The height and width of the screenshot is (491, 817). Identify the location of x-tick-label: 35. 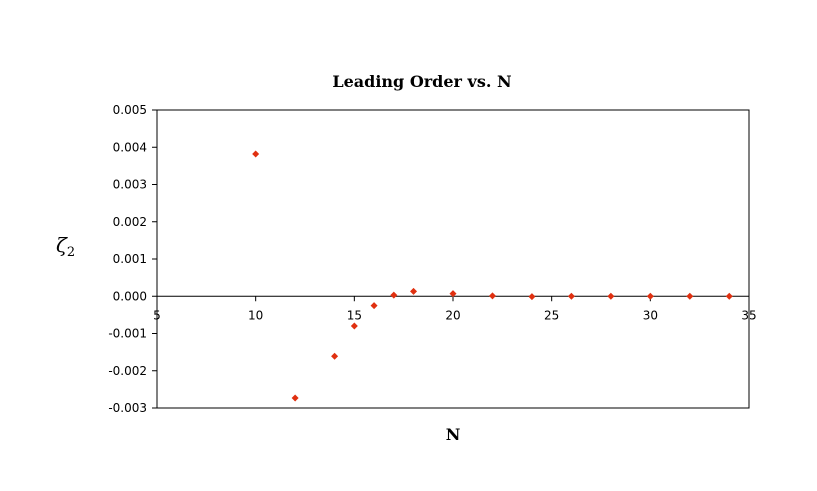
(748, 315).